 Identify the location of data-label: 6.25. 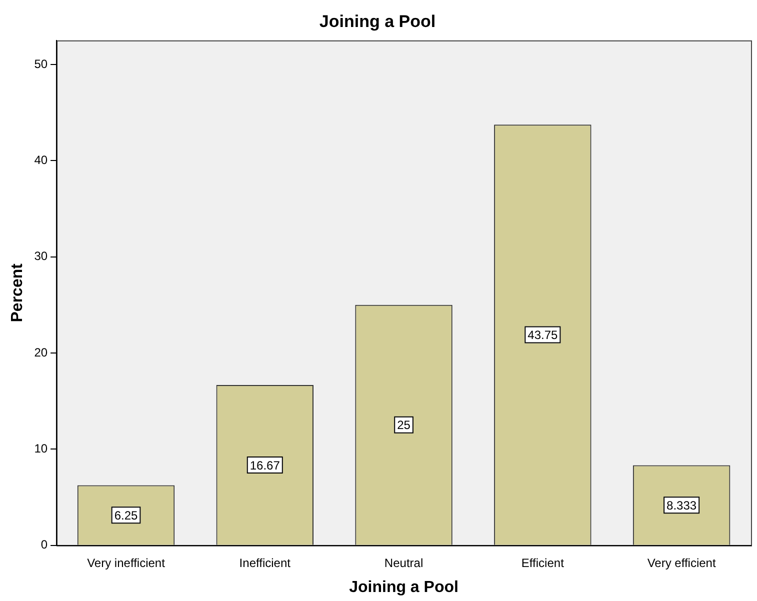
(126, 515).